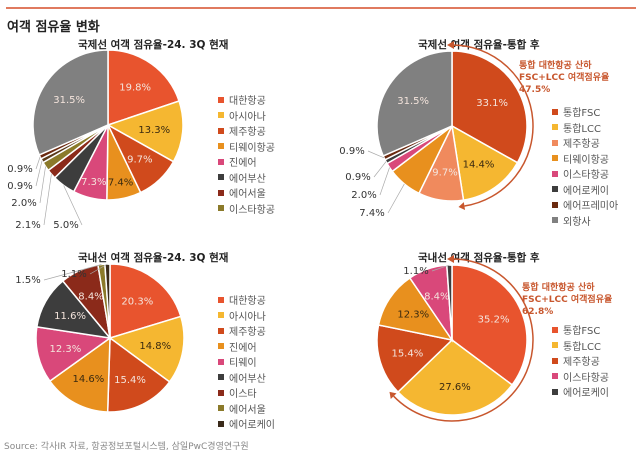 This screenshot has width=640, height=459. What do you see at coordinates (494, 320) in the screenshot?
I see `slice-label: 35.2%` at bounding box center [494, 320].